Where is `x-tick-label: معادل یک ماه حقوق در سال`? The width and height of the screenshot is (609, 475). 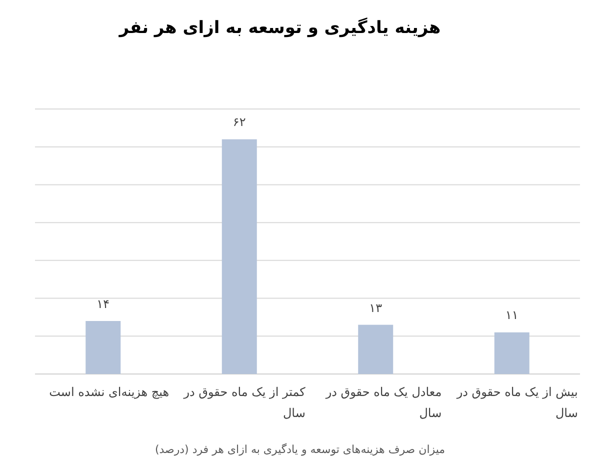 x-tick-label: معادل یک ماه حقوق در سال is located at coordinates (383, 403).